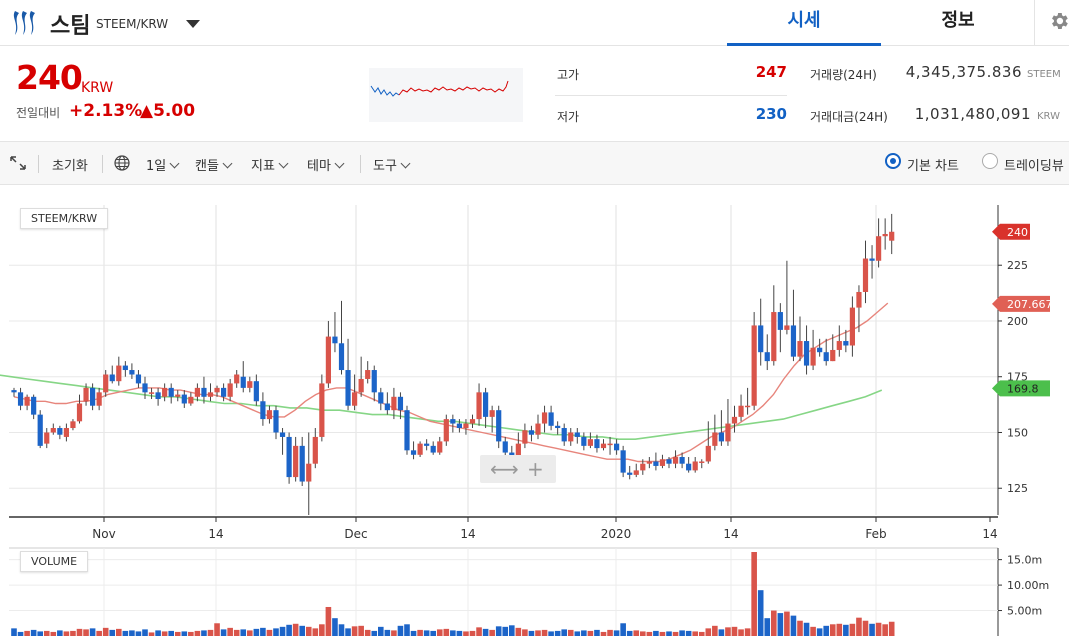 This screenshot has width=1069, height=640. What do you see at coordinates (1017, 432) in the screenshot?
I see `y-tick-label: 150` at bounding box center [1017, 432].